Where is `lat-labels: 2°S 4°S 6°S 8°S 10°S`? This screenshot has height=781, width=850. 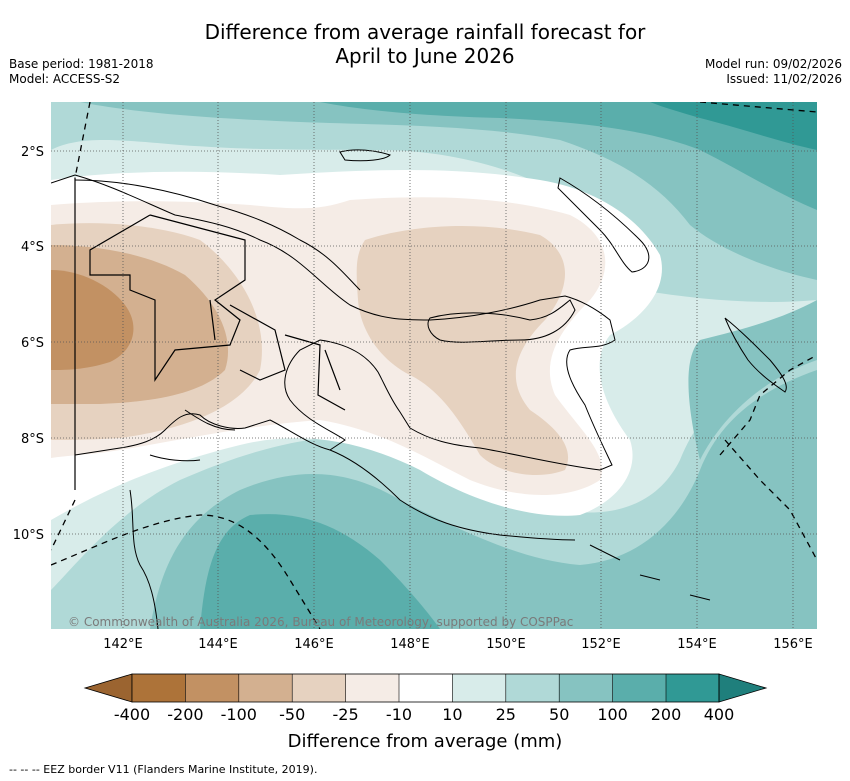 lat-labels: 2°S 4°S 6°S 8°S 10°S is located at coordinates (28, 344).